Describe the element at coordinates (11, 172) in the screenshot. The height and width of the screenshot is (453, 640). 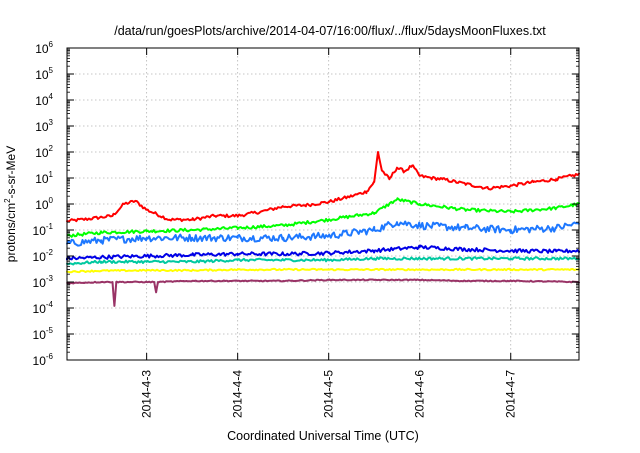
I see `y-axis-label-rest: -s-sr-MeV` at that location.